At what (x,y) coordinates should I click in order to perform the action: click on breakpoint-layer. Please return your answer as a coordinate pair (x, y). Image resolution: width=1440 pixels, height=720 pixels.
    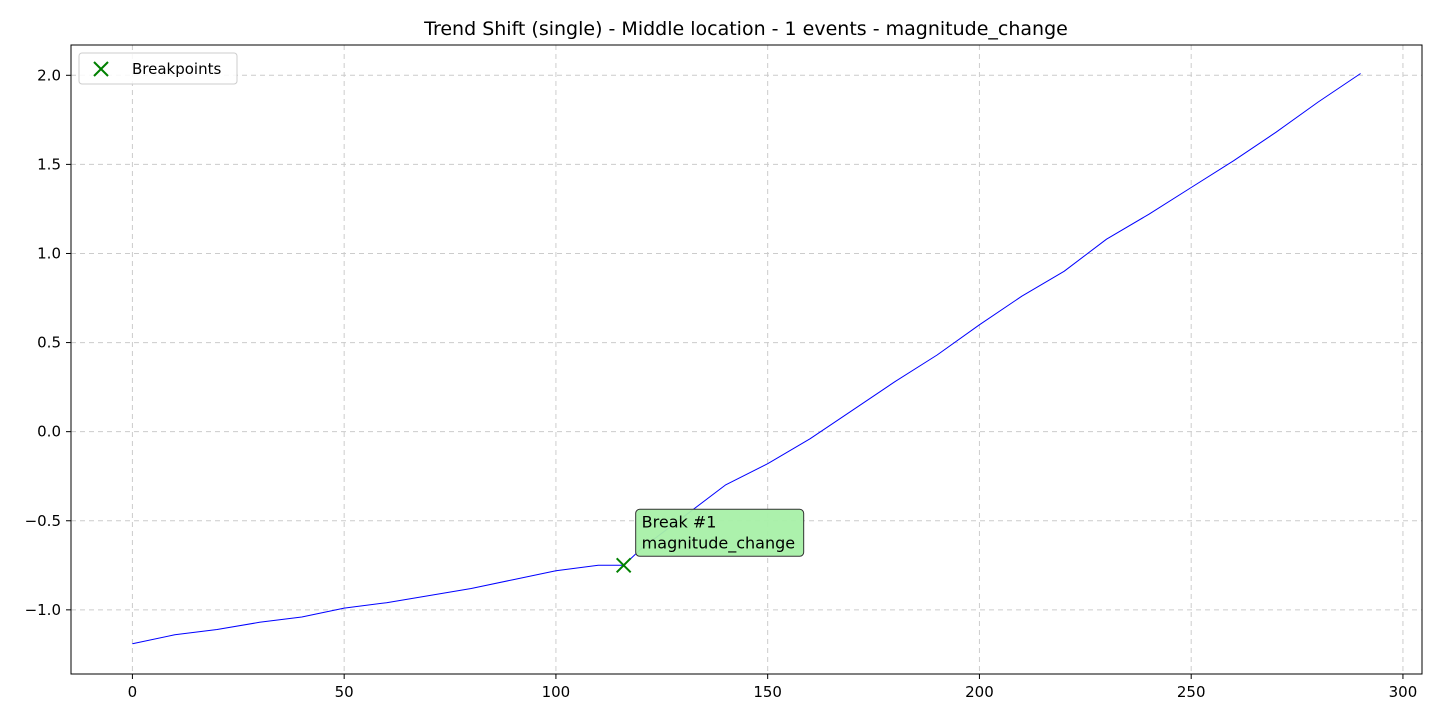
    Looking at the image, I should click on (623, 565).